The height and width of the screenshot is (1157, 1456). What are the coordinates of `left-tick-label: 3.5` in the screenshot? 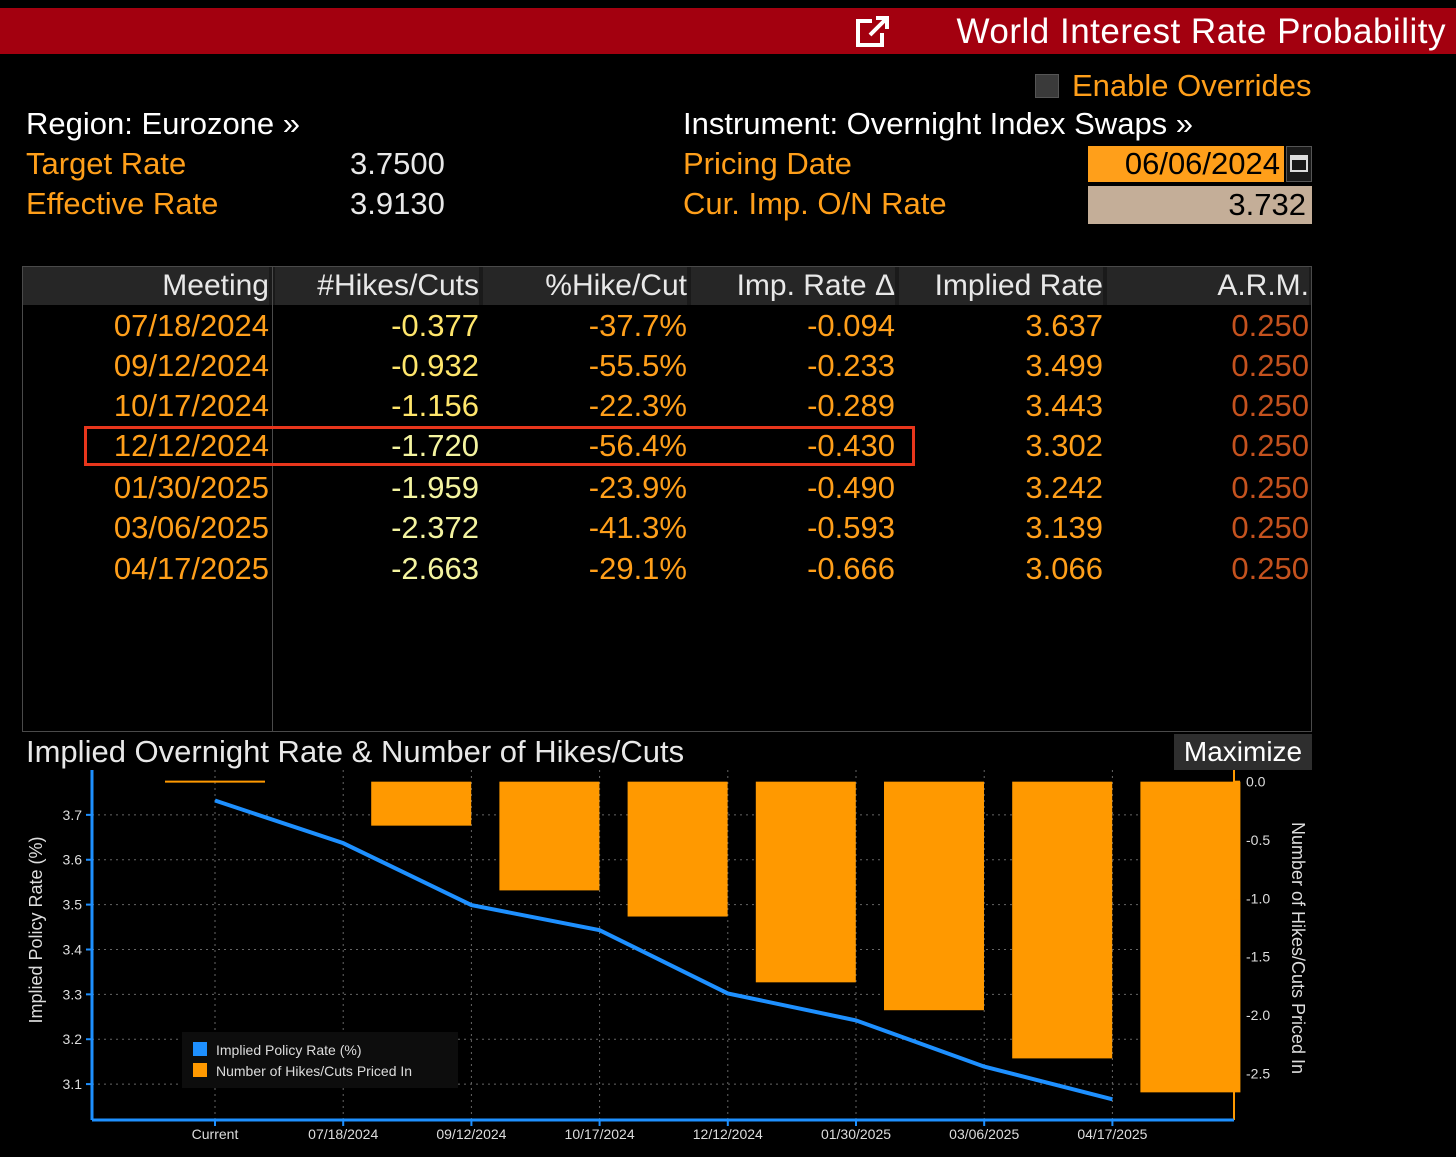 It's located at (73, 905).